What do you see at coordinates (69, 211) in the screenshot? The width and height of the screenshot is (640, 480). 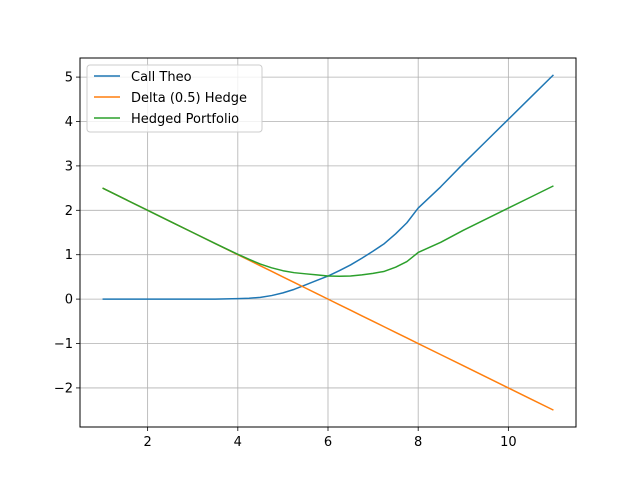 I see `y-tick-label: 2` at bounding box center [69, 211].